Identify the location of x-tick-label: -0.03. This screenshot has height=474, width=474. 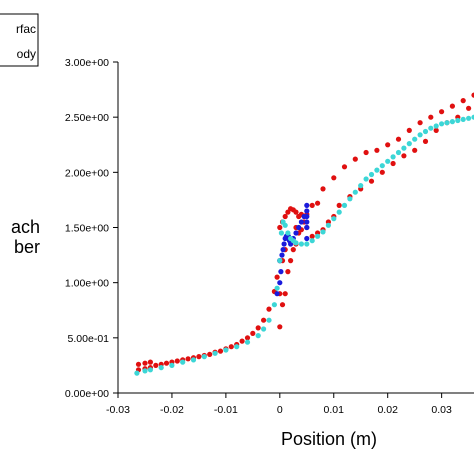
(118, 410).